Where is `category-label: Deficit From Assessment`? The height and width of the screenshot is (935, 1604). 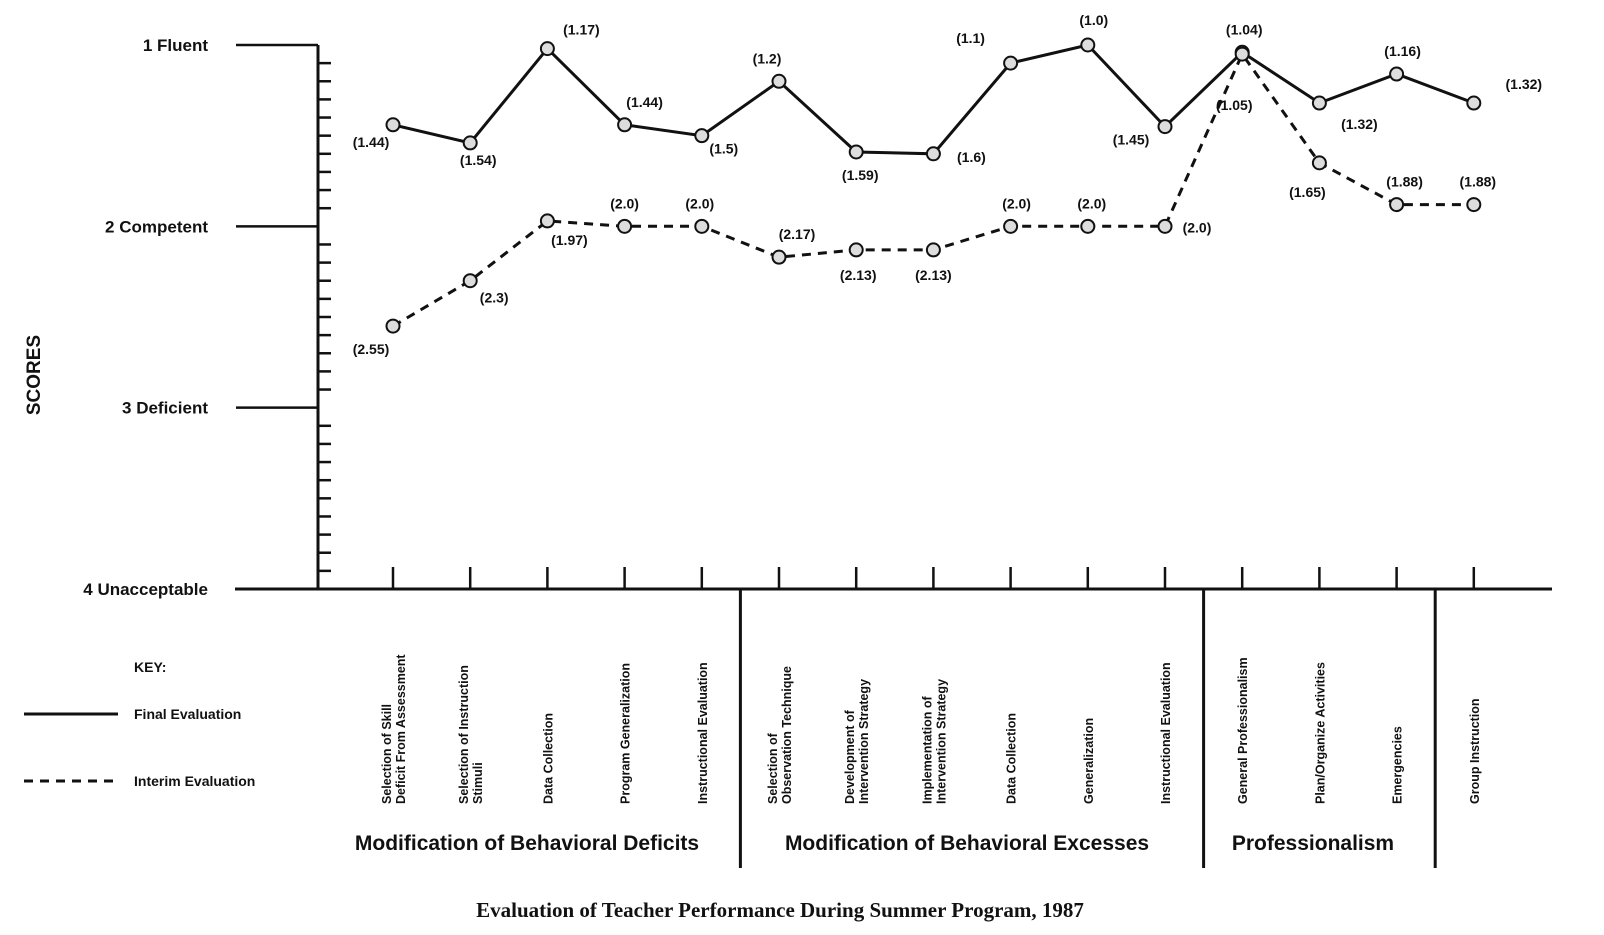
category-label: Deficit From Assessment is located at coordinates (401, 729).